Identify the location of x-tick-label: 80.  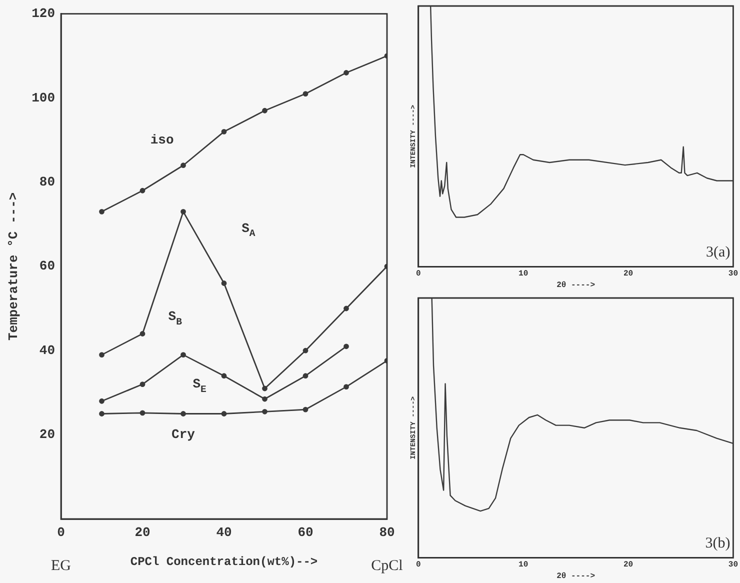
(387, 532).